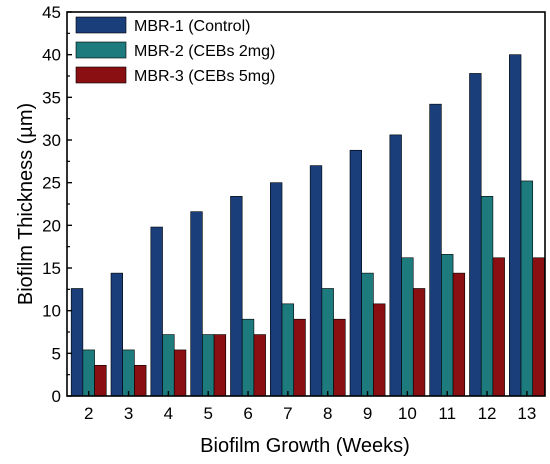  I want to click on y-tick-label: 45, so click(51, 12).